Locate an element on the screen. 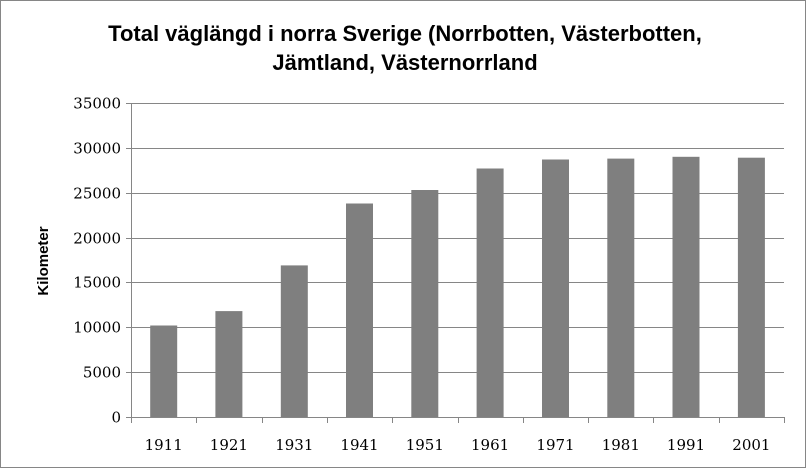  x-tick-labels: 1911 1921 1931 1941 1951 1961 1971 1981 1991 2001 is located at coordinates (458, 445).